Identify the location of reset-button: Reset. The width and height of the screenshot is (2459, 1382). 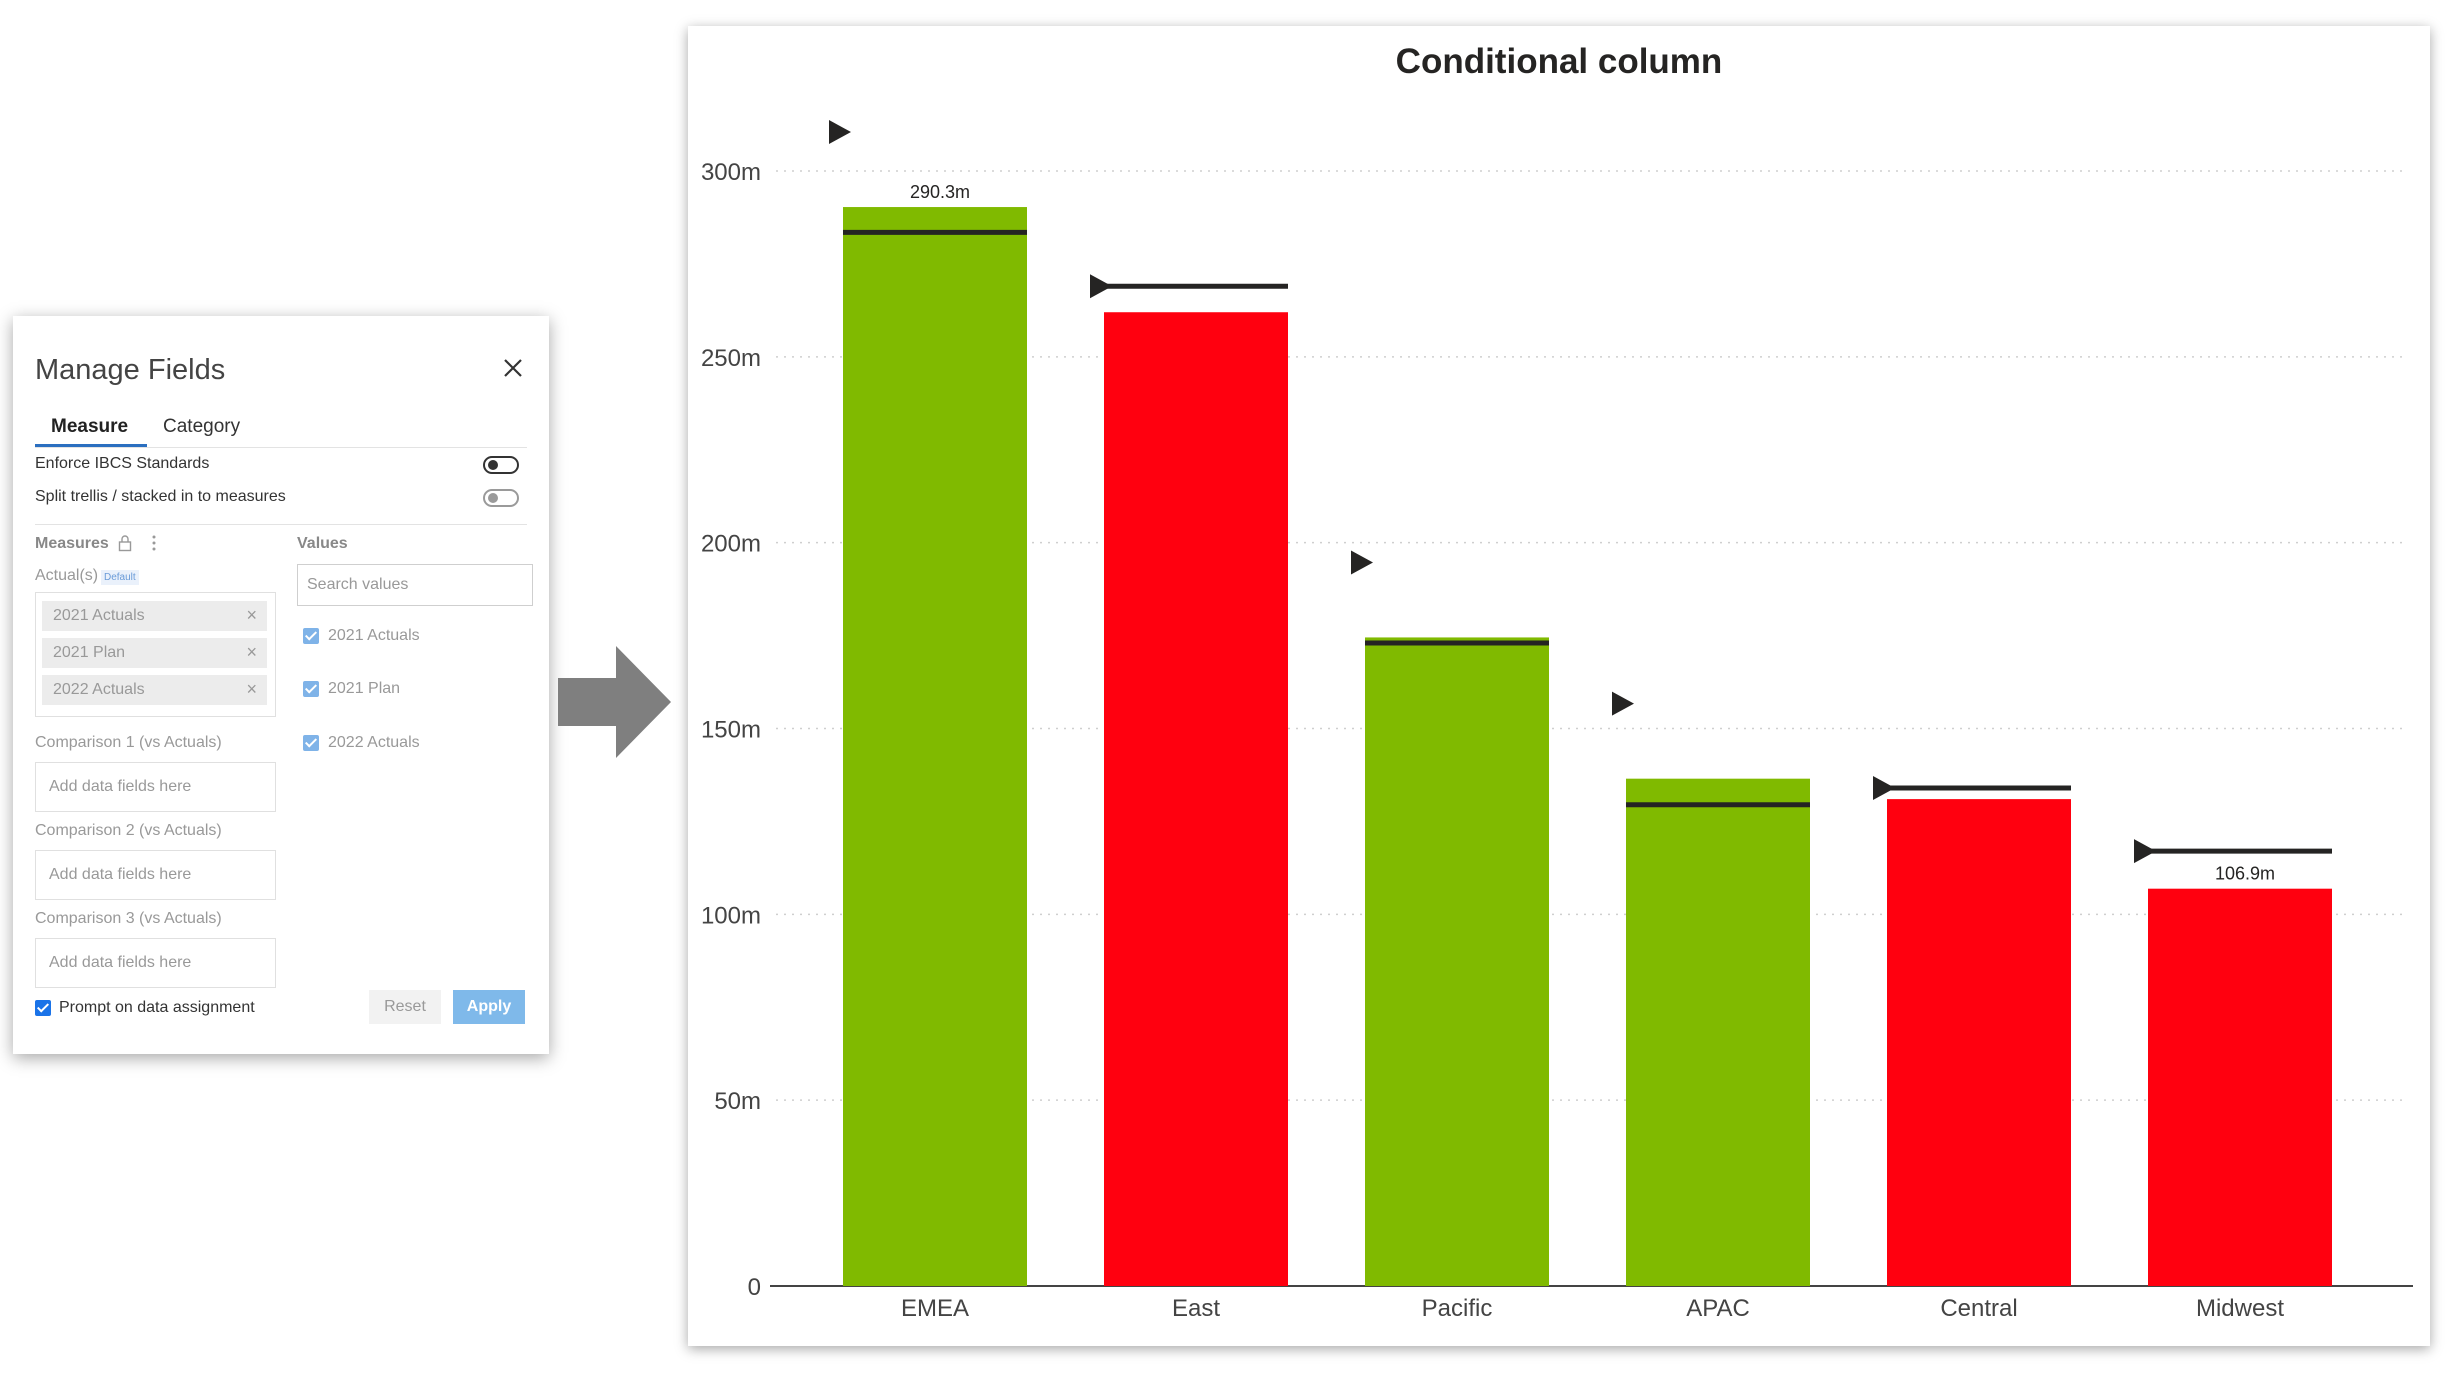
(405, 1007).